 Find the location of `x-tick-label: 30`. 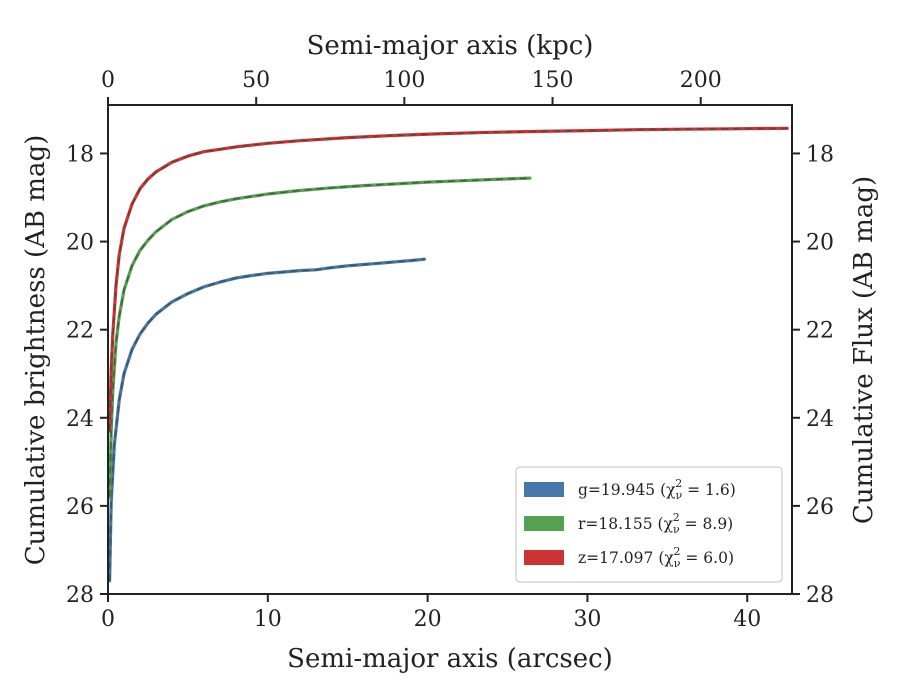

x-tick-label: 30 is located at coordinates (587, 619).